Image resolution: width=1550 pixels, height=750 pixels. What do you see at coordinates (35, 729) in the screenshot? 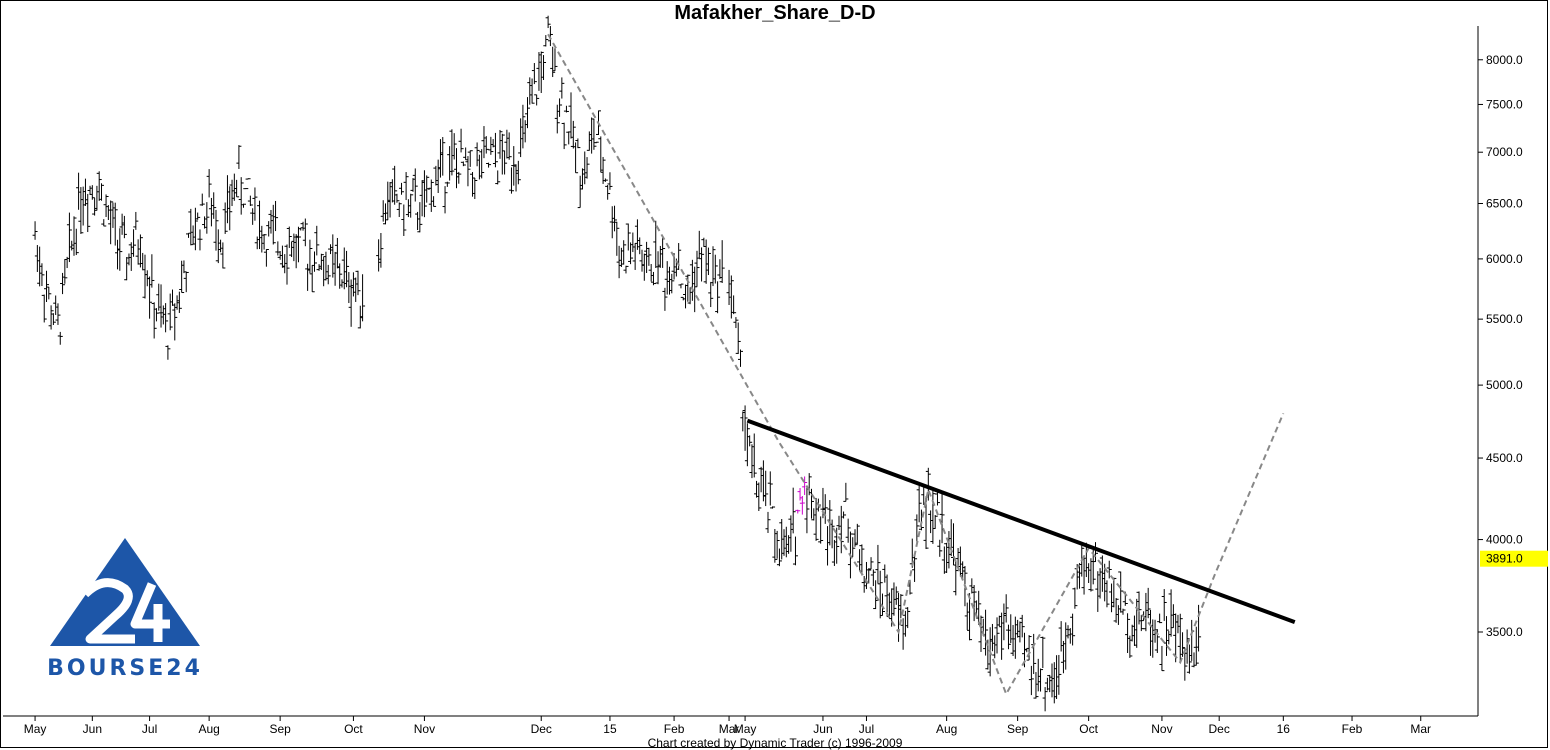
I see `x-tick-label: May` at bounding box center [35, 729].